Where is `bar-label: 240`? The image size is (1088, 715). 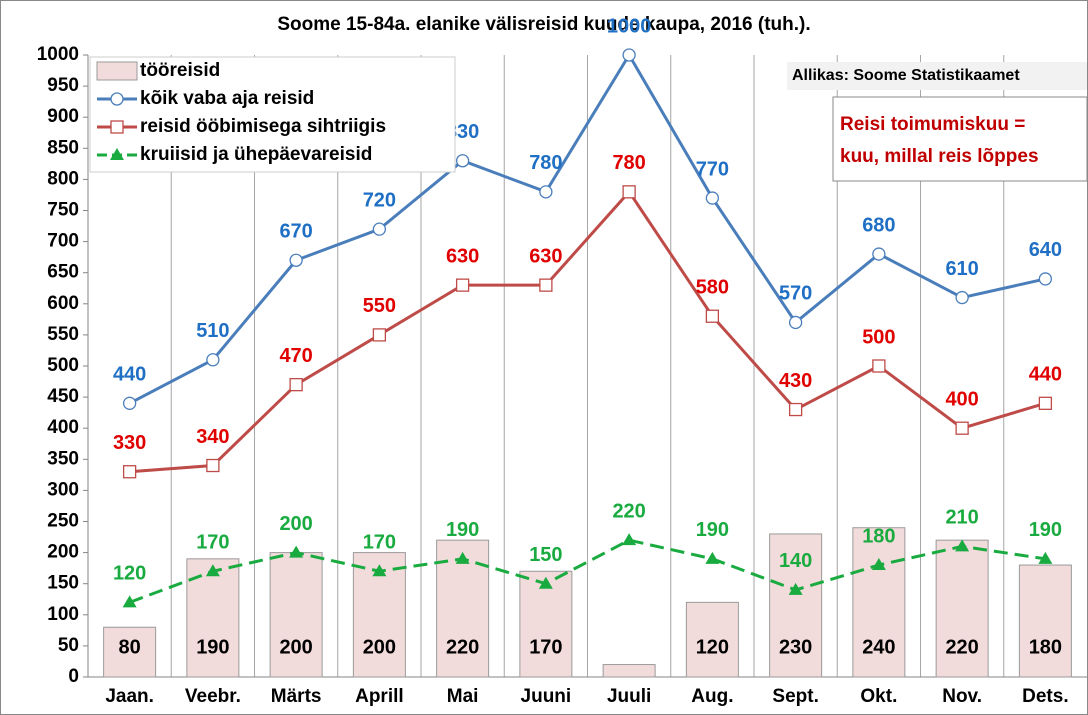
bar-label: 240 is located at coordinates (878, 647).